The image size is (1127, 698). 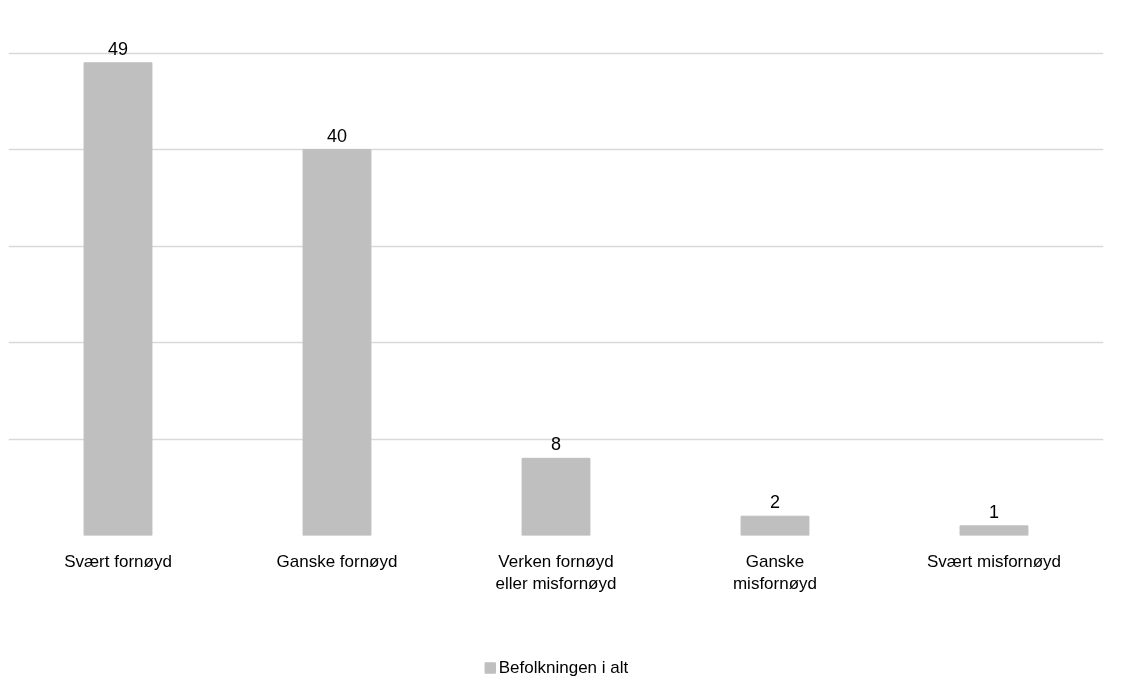 What do you see at coordinates (994, 561) in the screenshot?
I see `x-tick-label: Svært misfornøyd` at bounding box center [994, 561].